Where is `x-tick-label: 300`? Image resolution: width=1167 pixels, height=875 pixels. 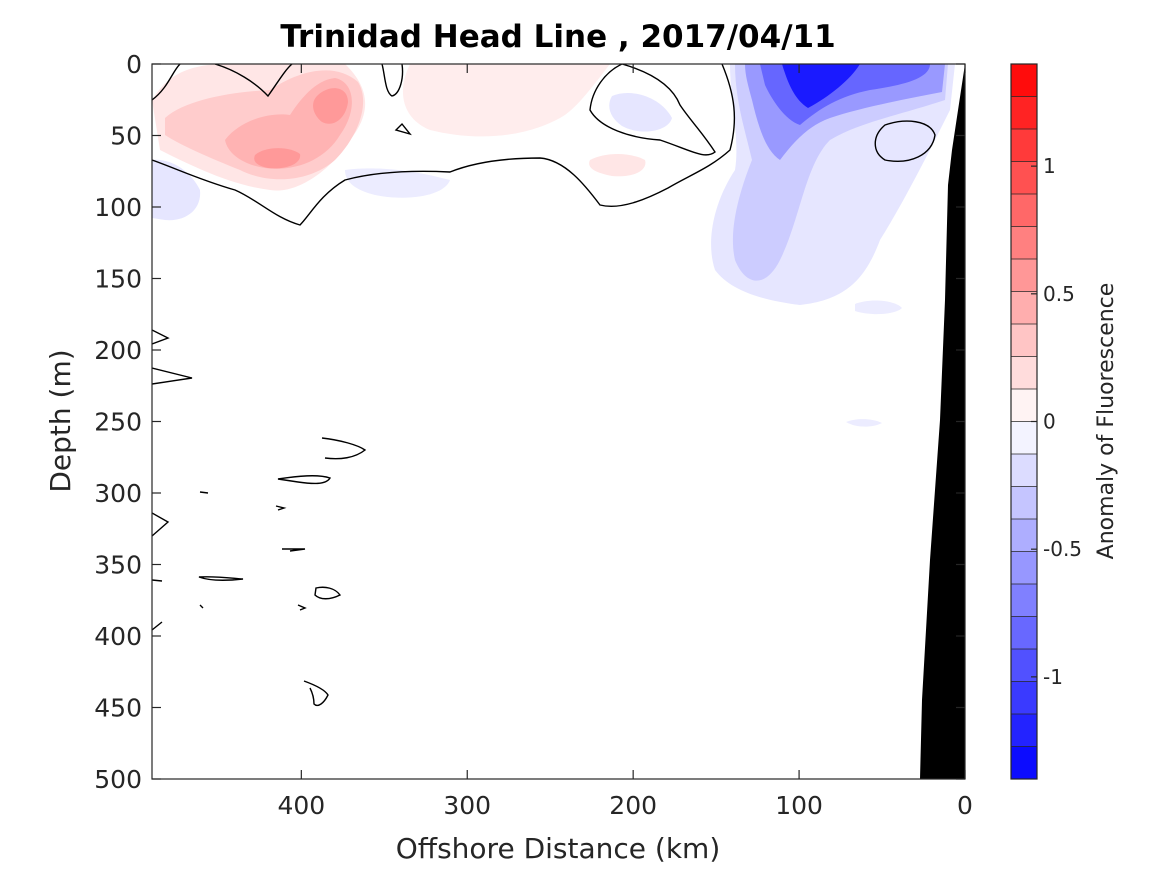
x-tick-label: 300 is located at coordinates (467, 805).